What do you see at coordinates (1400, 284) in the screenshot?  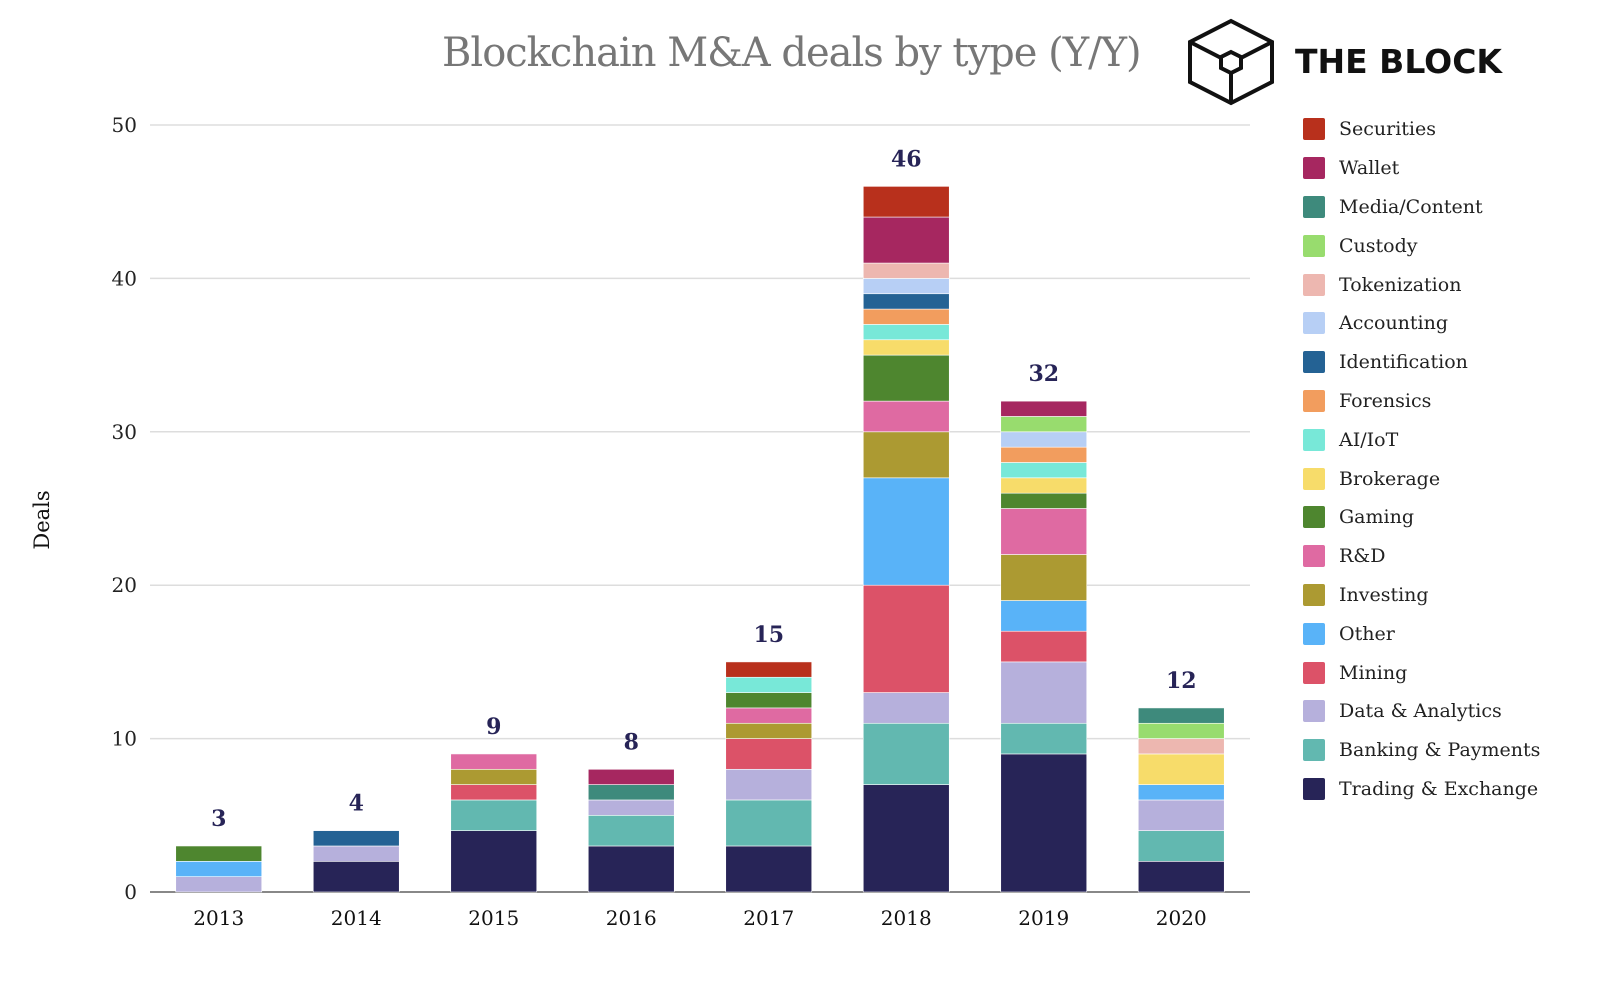 I see `legend-label: Tokenization` at bounding box center [1400, 284].